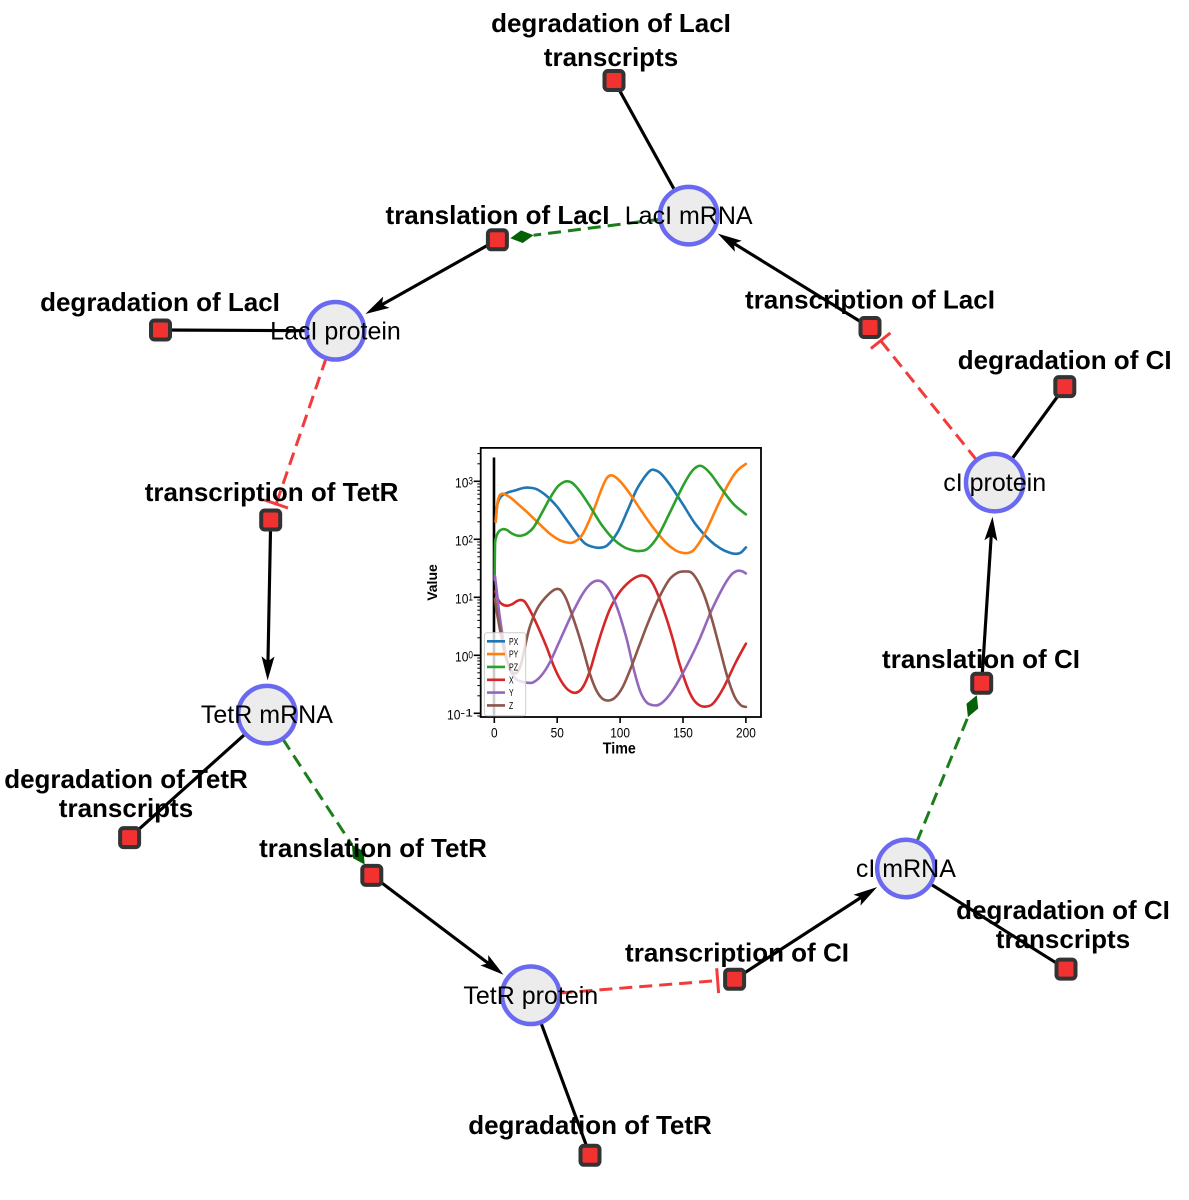 This screenshot has height=1200, width=1189. What do you see at coordinates (619, 748) in the screenshot?
I see `svg-text: Time` at bounding box center [619, 748].